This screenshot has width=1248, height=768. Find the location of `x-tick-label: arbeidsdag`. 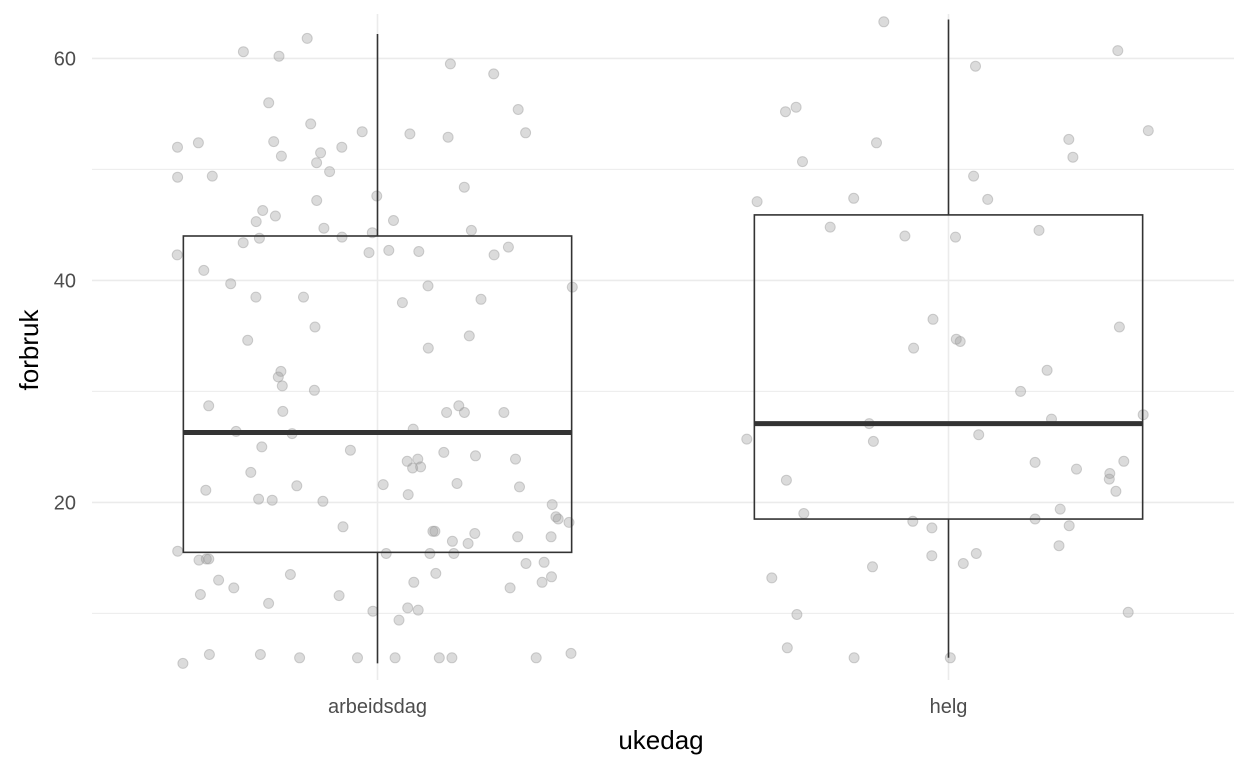

x-tick-label: arbeidsdag is located at coordinates (377, 707).